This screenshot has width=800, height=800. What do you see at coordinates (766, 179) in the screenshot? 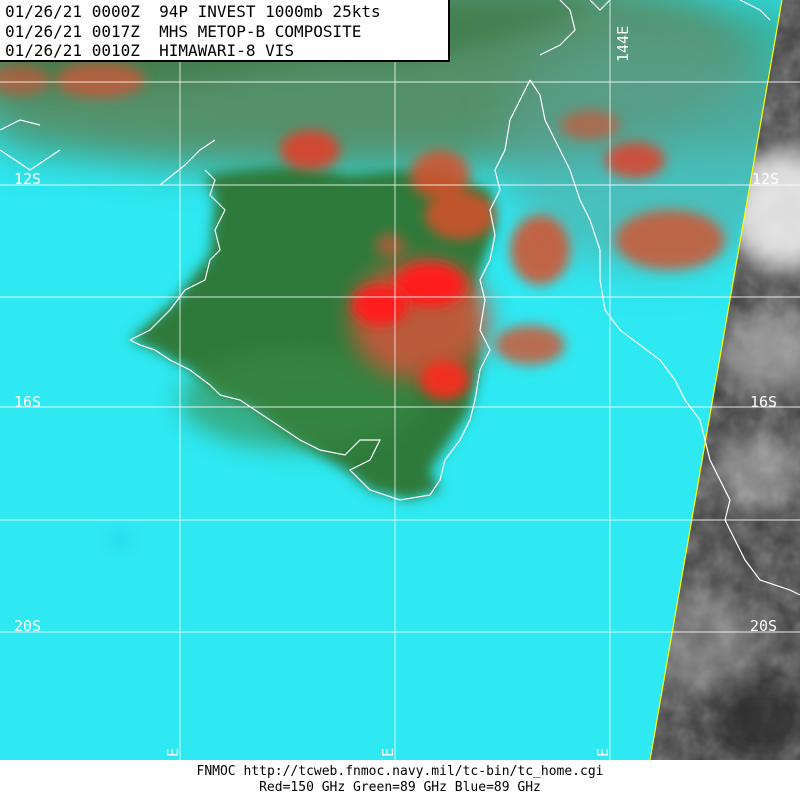
I see `lat-label-12s-right: 12S` at bounding box center [766, 179].